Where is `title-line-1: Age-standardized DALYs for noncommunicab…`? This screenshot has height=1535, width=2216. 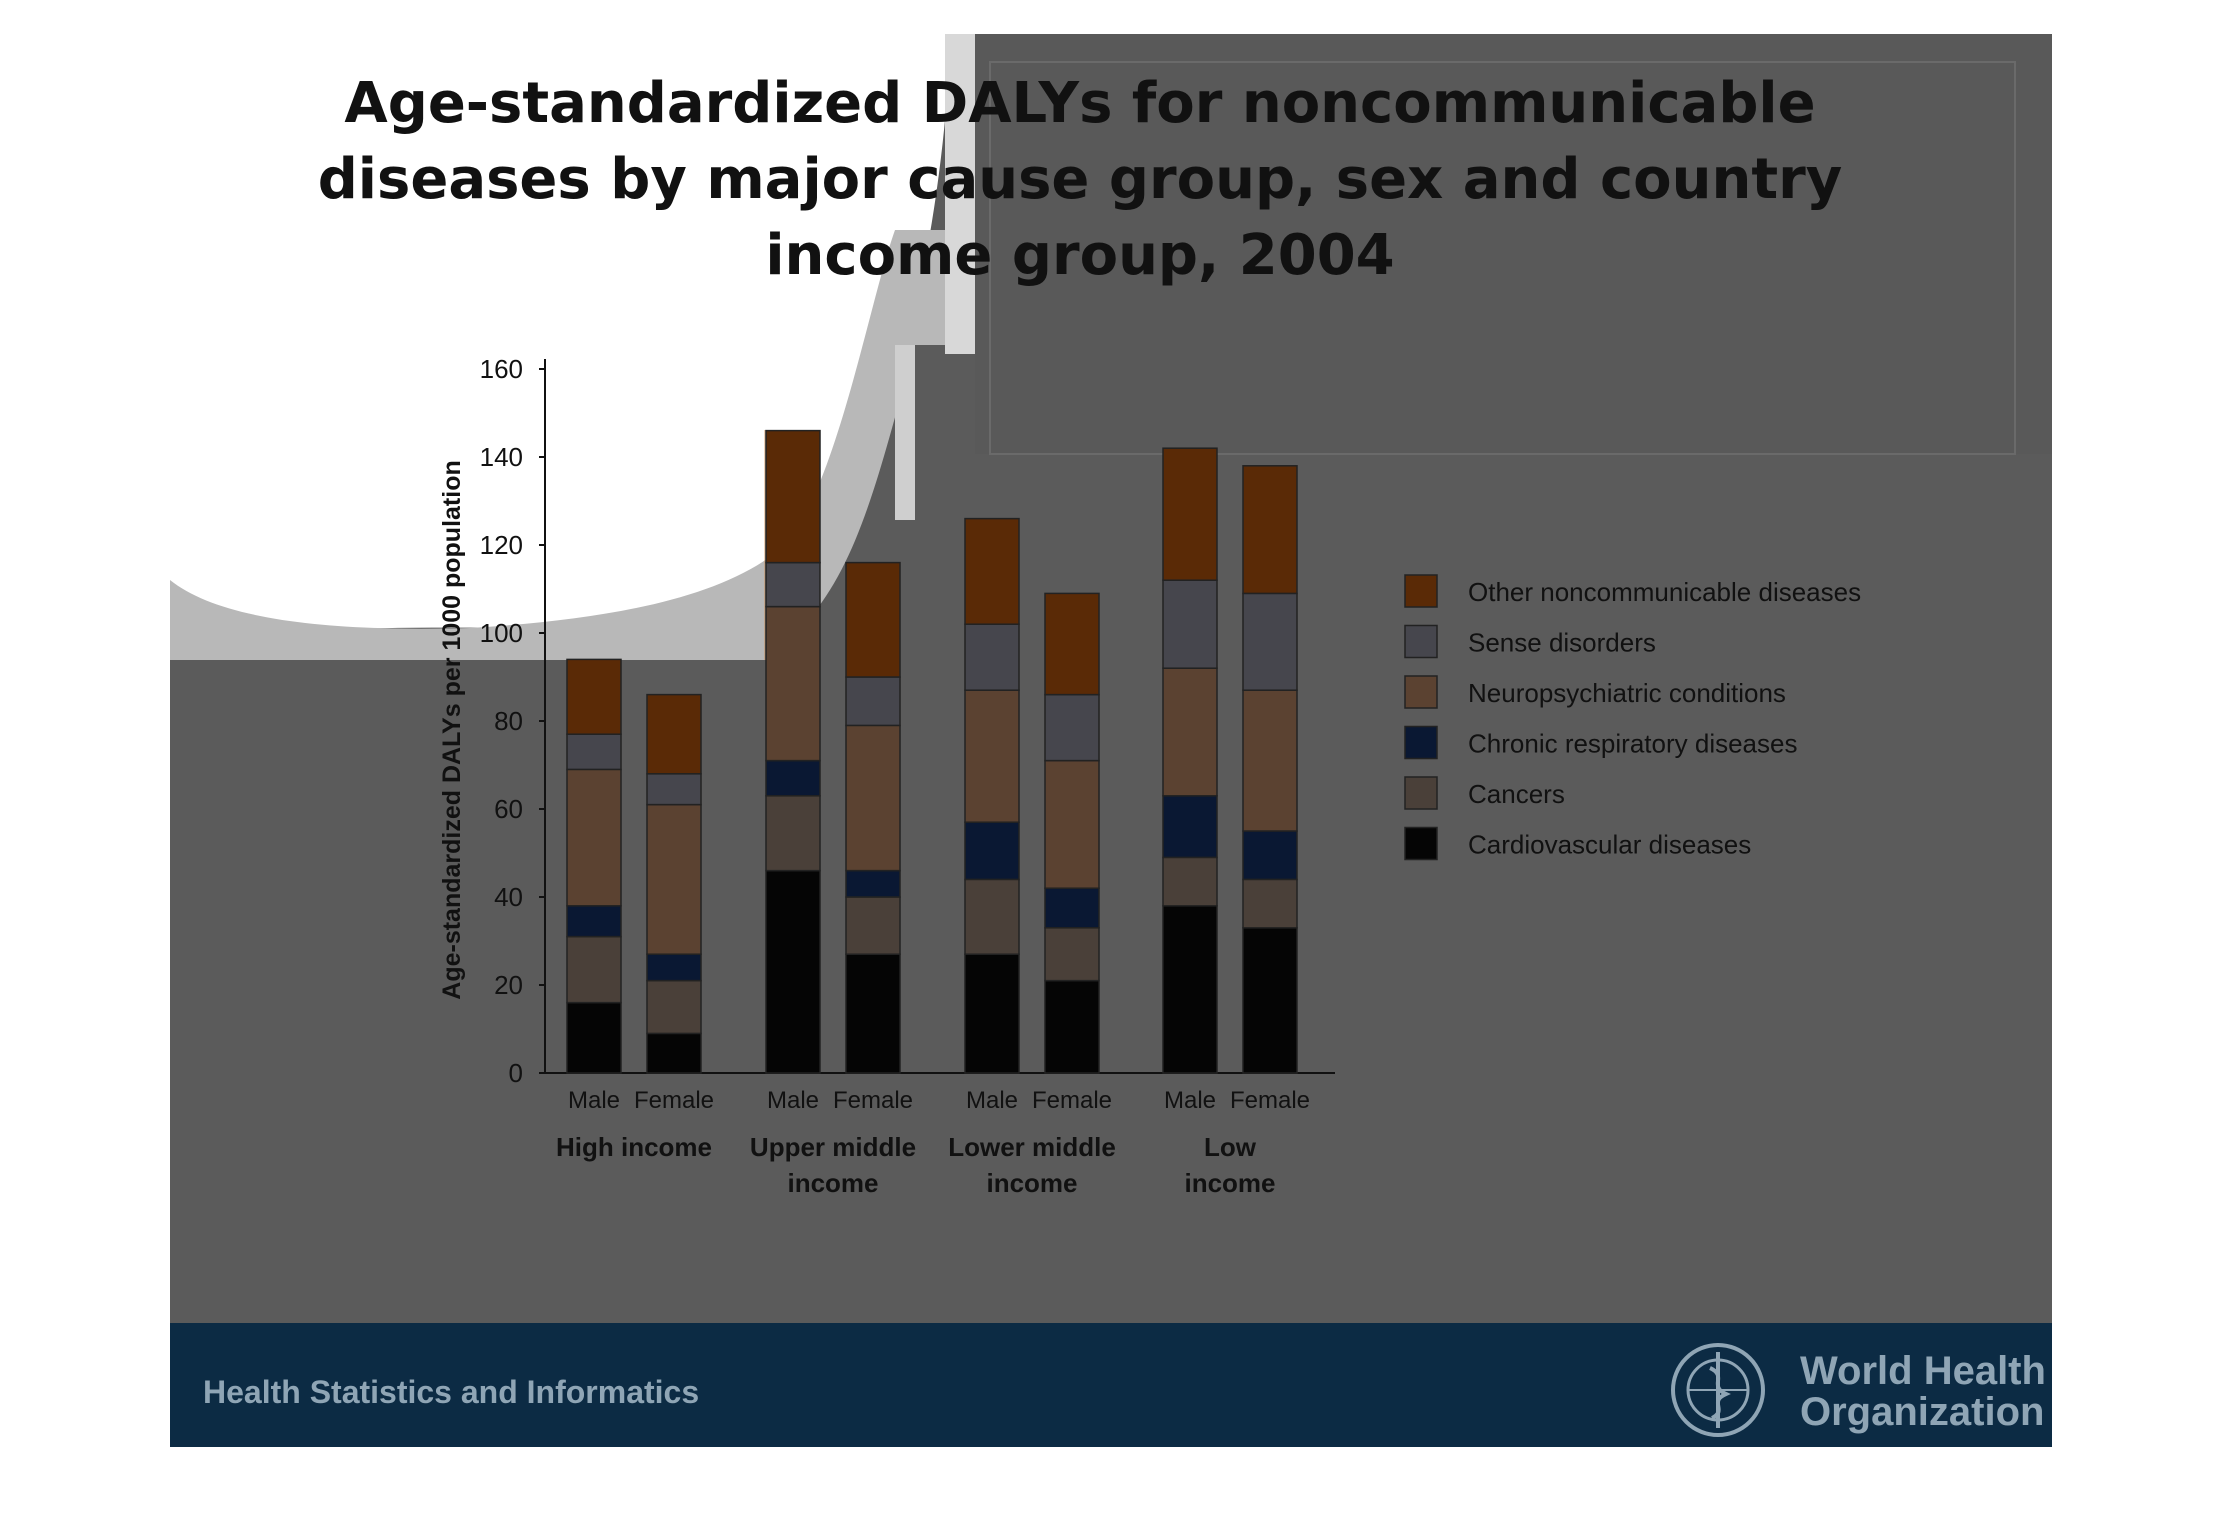
title-line-1: Age-standardized DALYs for noncommunicab… is located at coordinates (1079, 103).